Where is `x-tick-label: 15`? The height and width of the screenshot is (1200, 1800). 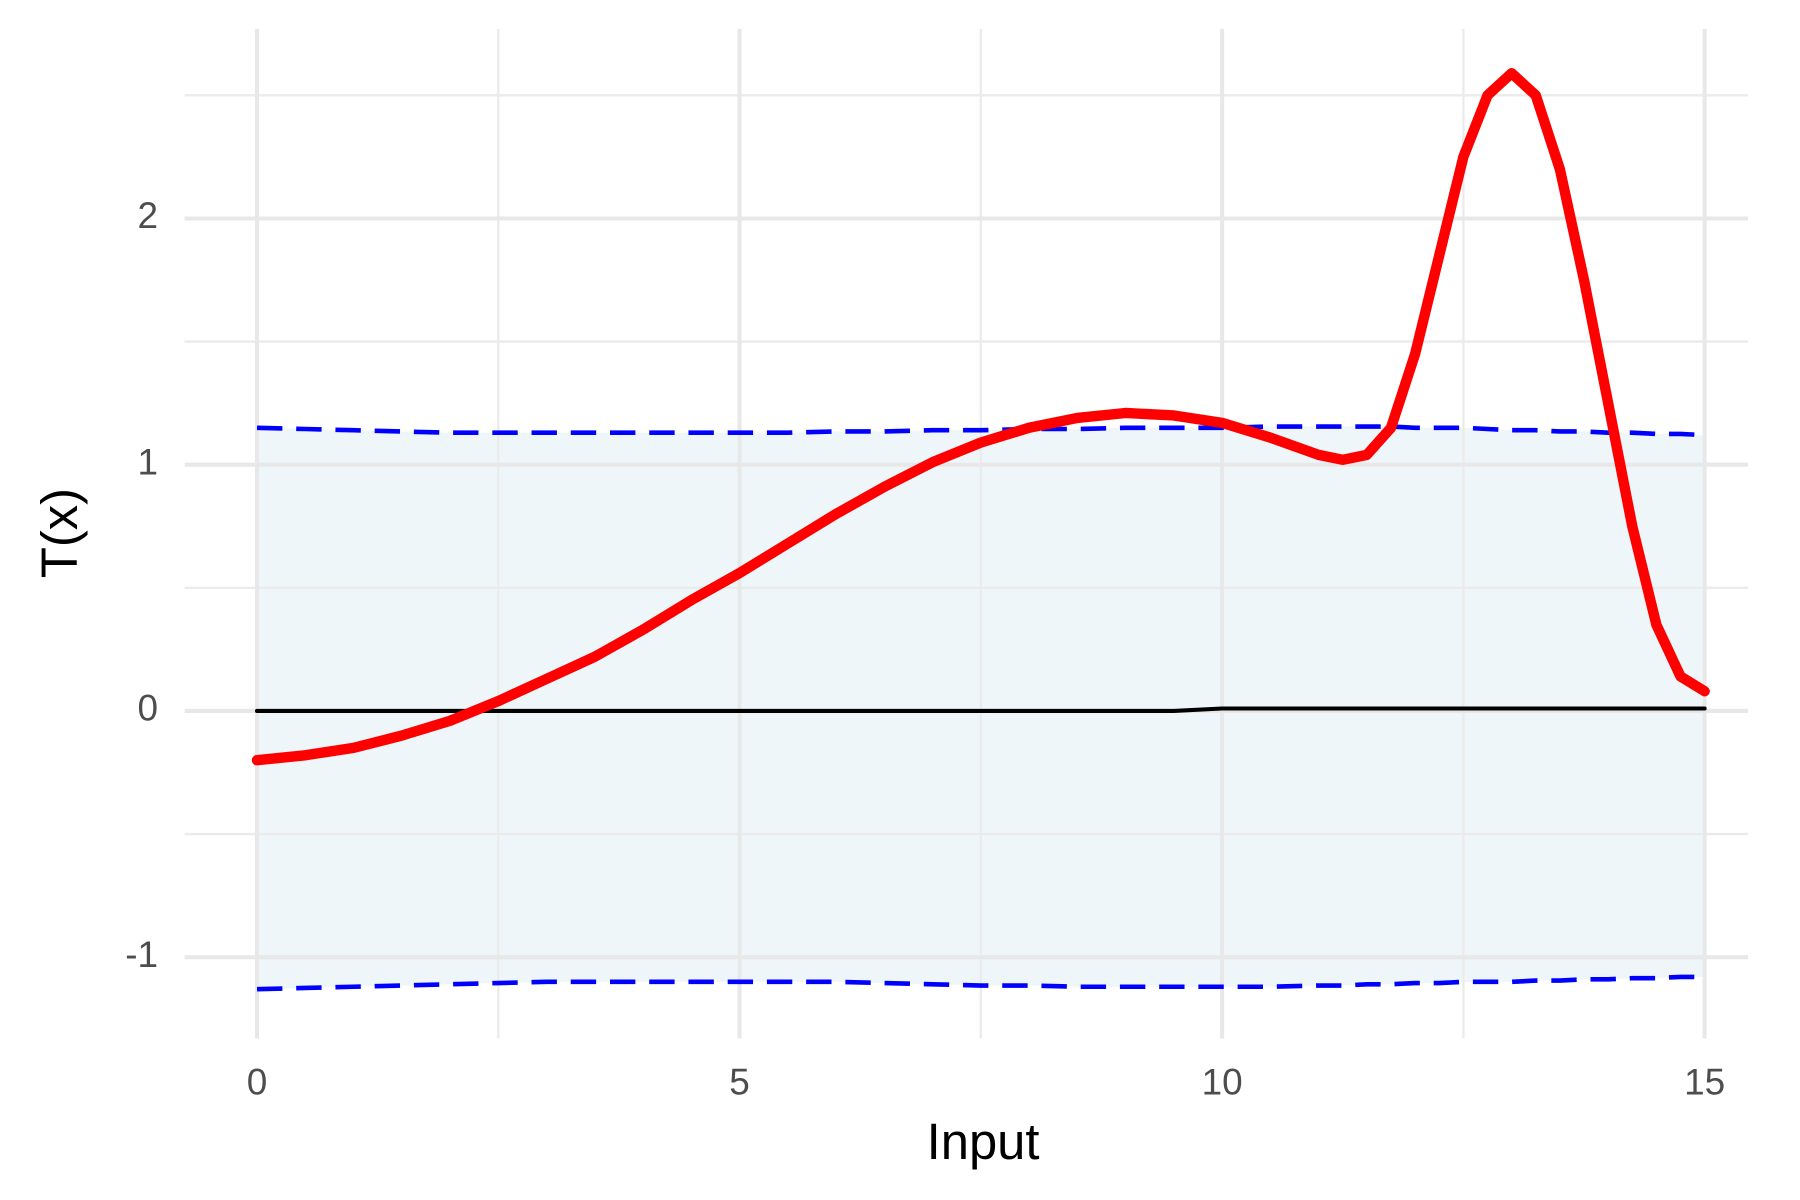
x-tick-label: 15 is located at coordinates (1704, 1081).